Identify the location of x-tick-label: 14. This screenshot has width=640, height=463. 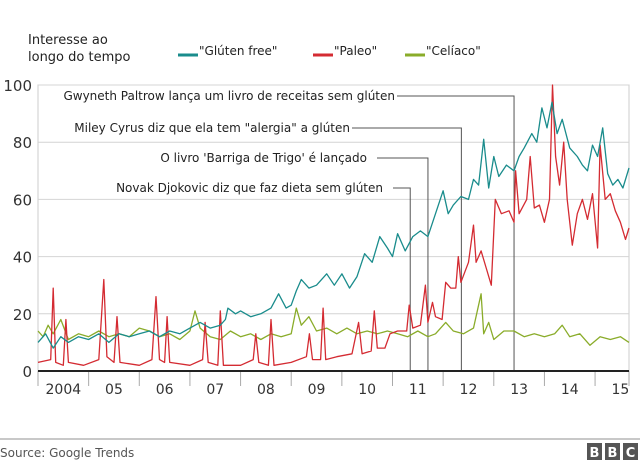
(570, 390).